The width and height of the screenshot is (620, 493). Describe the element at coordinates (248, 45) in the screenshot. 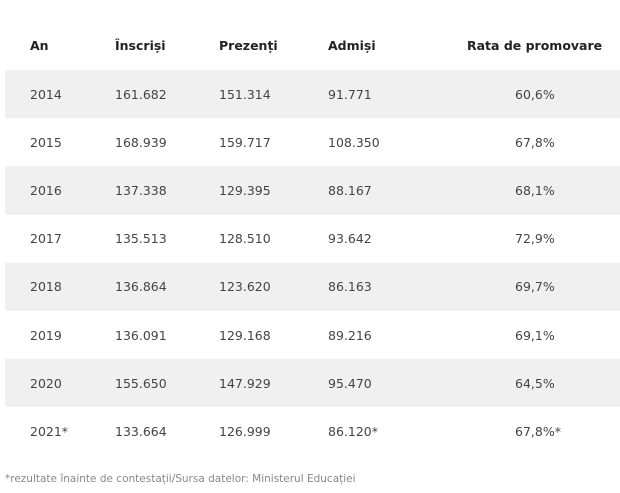

I see `header-present: Prezenți` at that location.